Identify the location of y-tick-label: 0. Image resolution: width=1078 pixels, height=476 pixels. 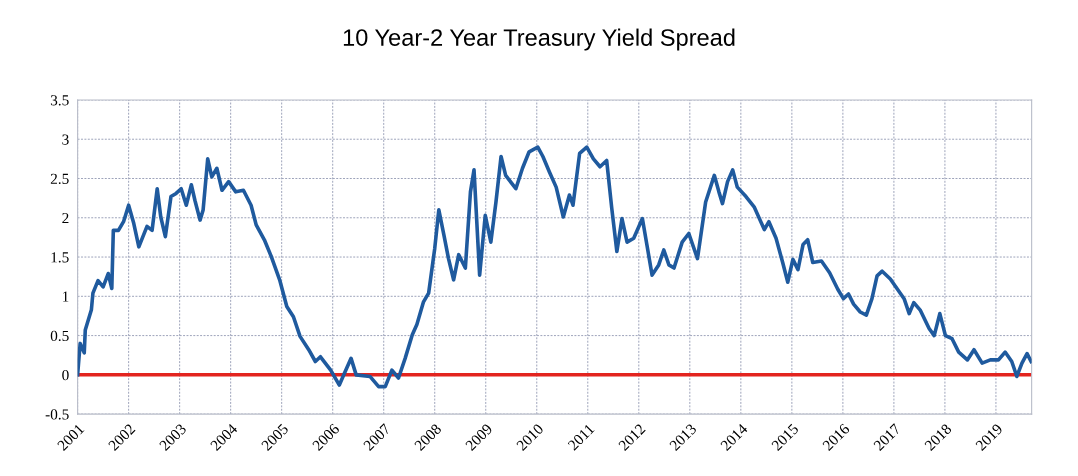
(65, 375).